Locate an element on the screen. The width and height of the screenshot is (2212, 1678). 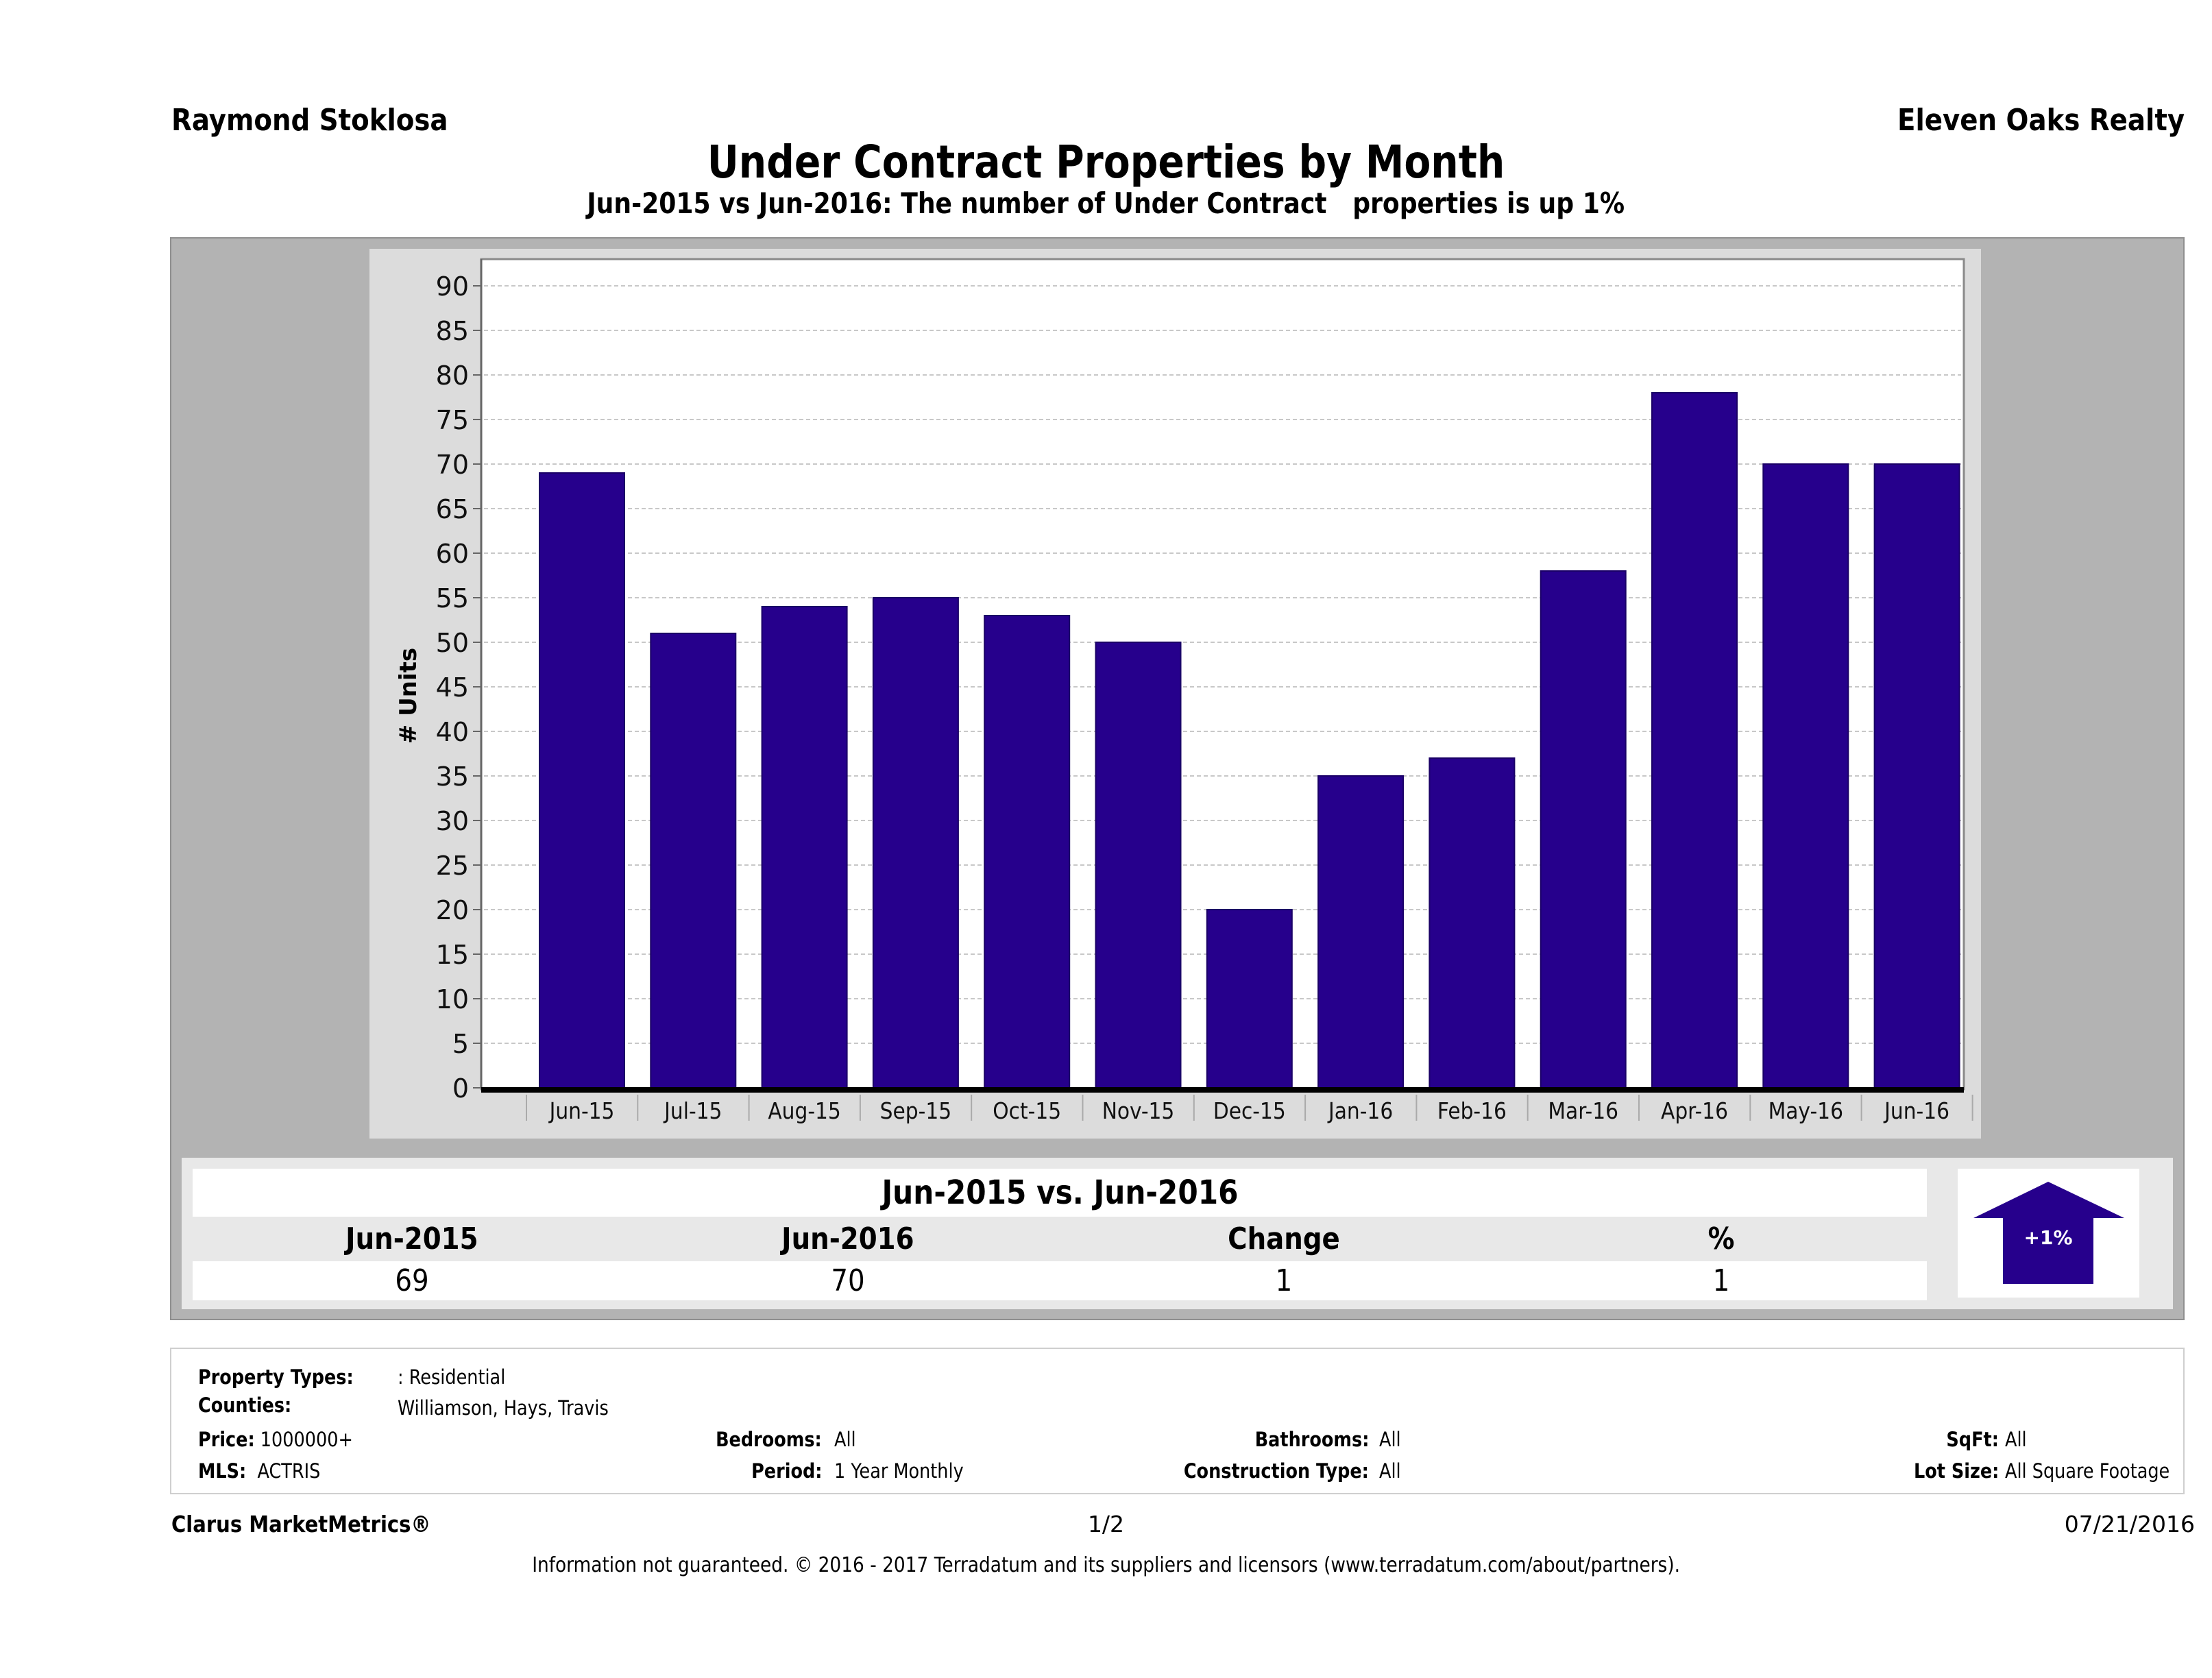
filter-bedrooms-label: Bedrooms: is located at coordinates (769, 1439).